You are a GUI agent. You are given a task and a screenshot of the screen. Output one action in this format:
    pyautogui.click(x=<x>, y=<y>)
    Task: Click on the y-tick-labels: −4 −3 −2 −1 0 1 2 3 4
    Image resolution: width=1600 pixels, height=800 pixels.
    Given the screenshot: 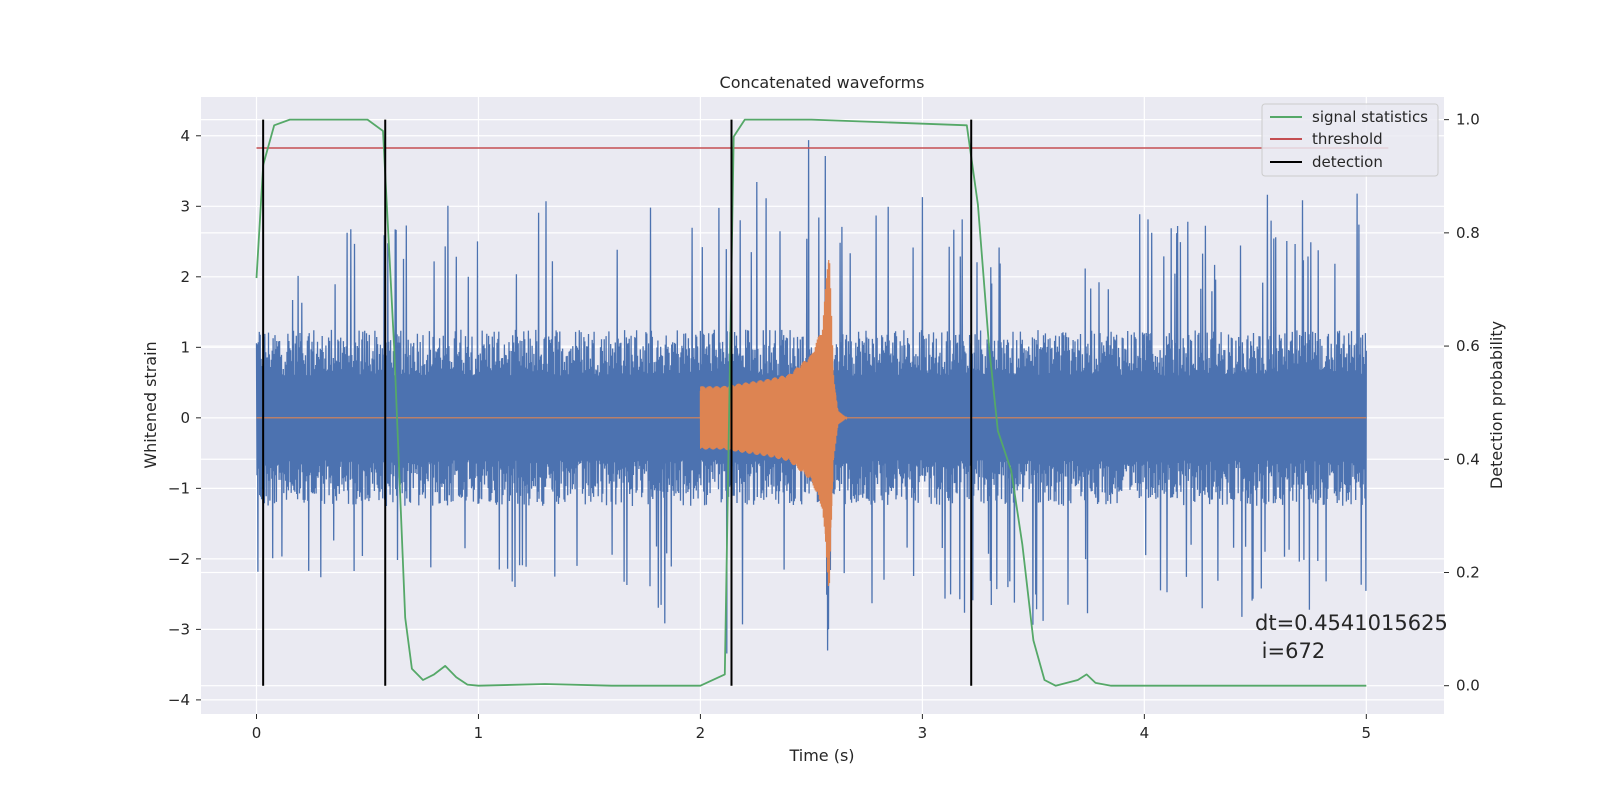 What is the action you would take?
    pyautogui.click(x=184, y=418)
    